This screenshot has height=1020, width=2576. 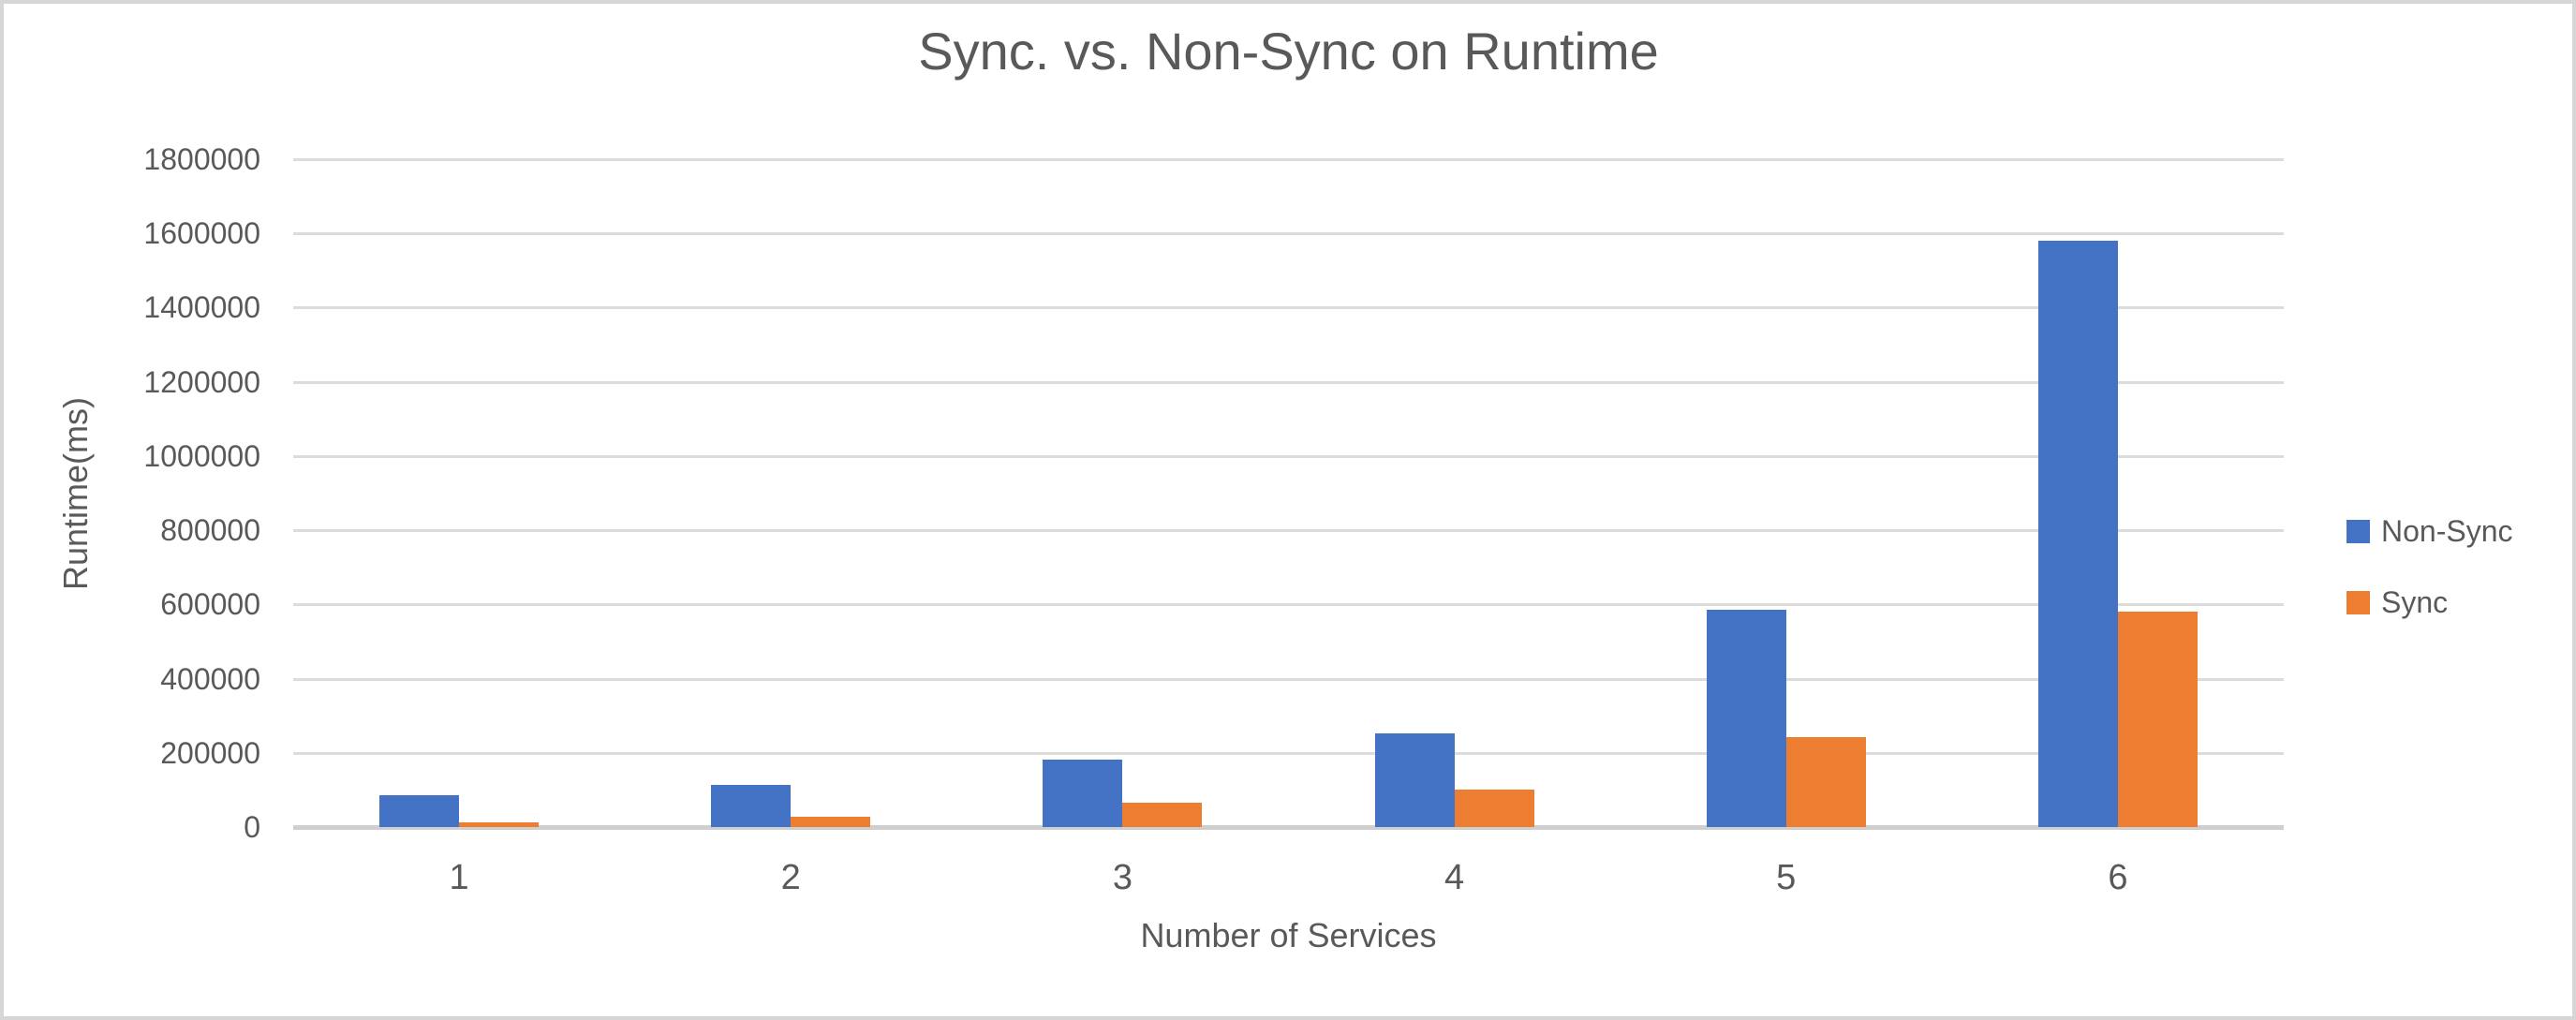 I want to click on legend-label: Sync, so click(x=2415, y=601).